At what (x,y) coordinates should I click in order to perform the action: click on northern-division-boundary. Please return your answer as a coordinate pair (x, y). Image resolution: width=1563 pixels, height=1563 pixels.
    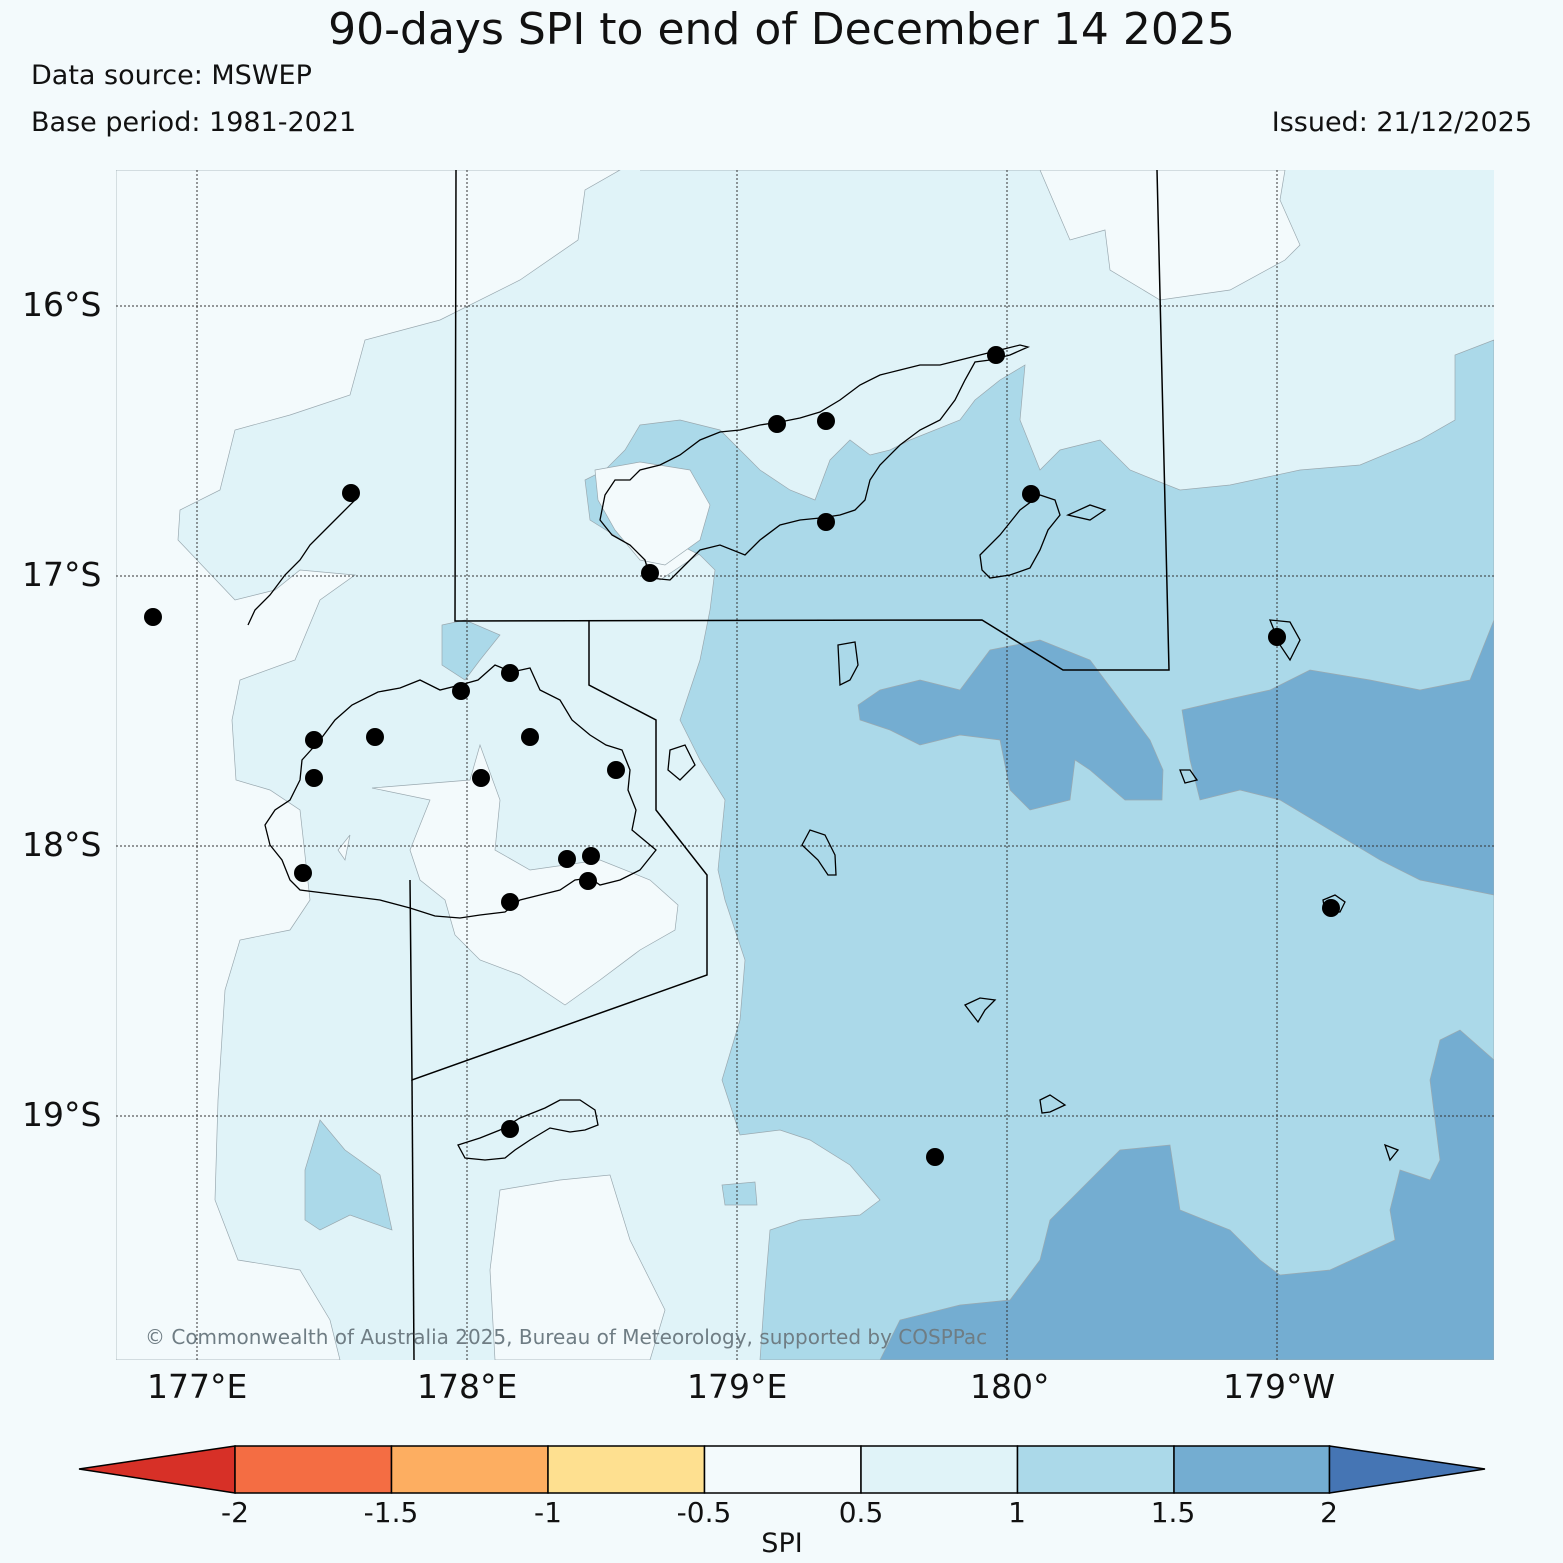
    Looking at the image, I should click on (812, 420).